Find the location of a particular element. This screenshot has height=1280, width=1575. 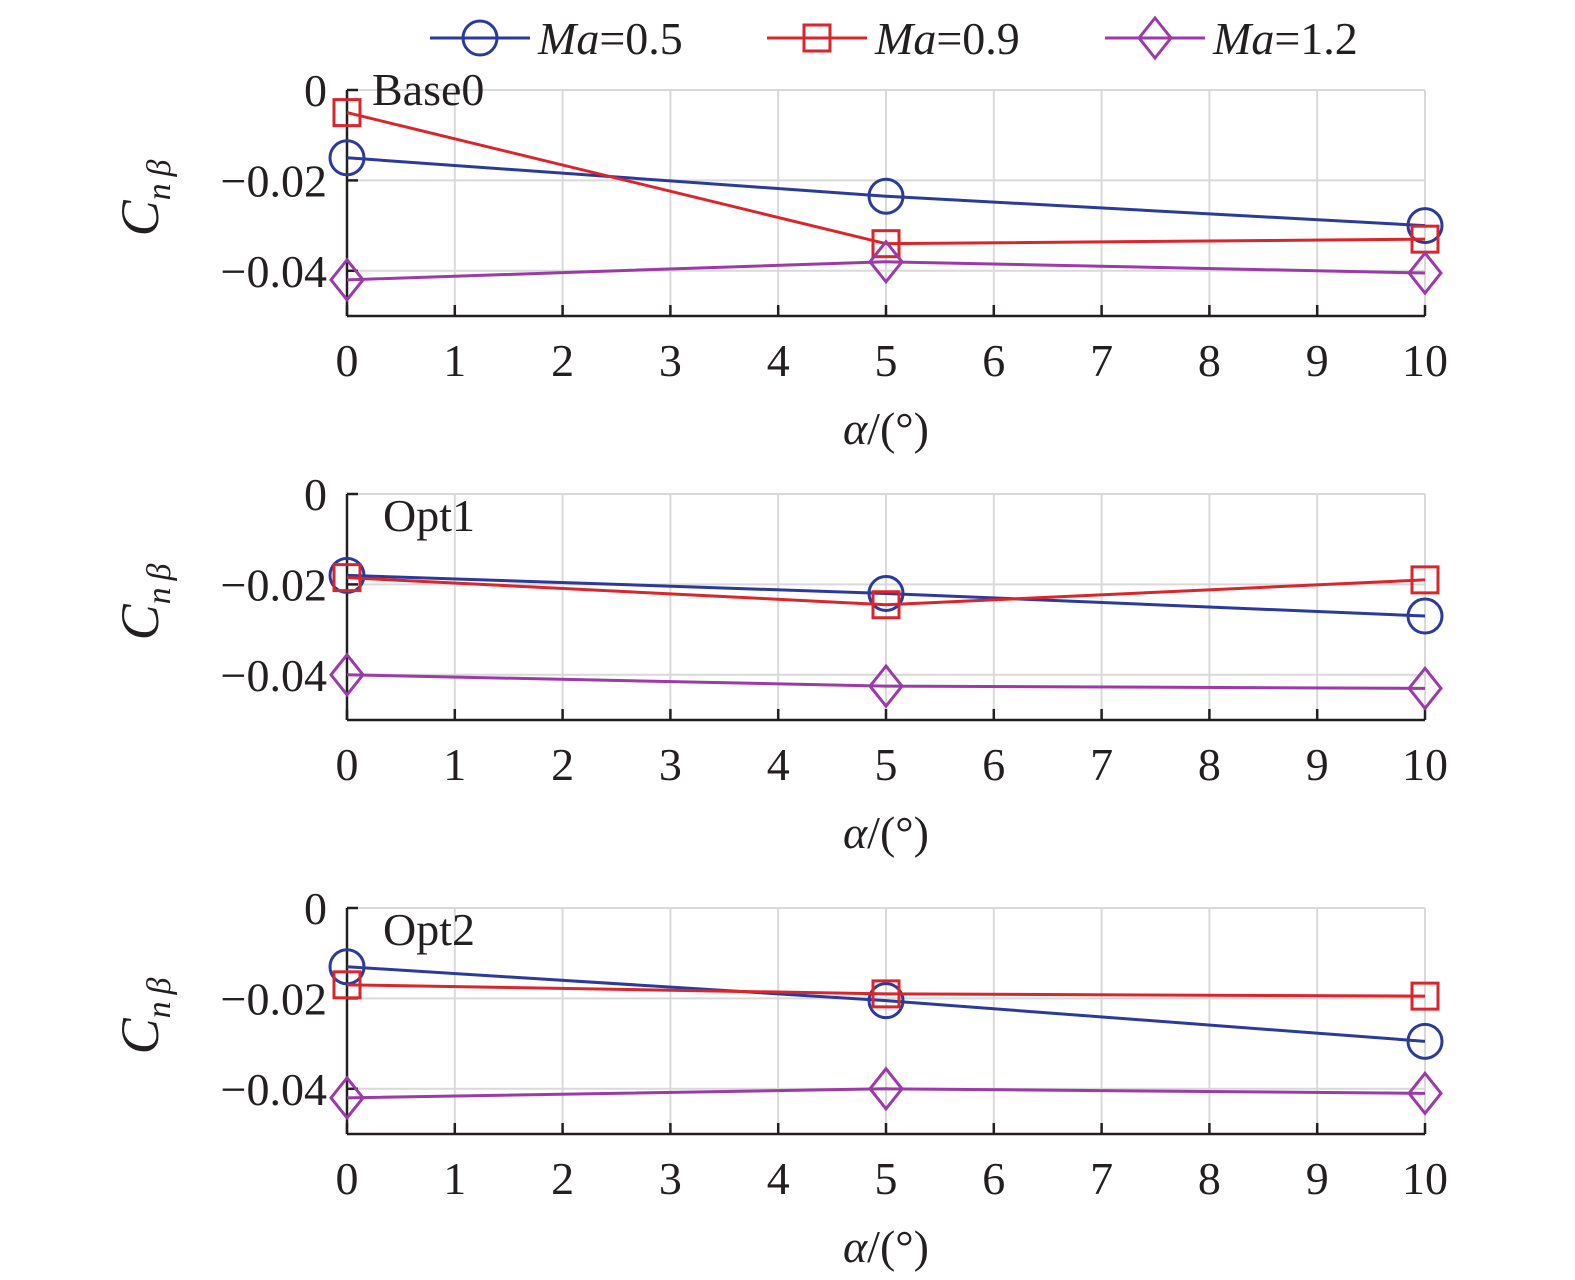

legend: Ma=0.5 Ma=0.9 Ma=1.2 is located at coordinates (894, 38).